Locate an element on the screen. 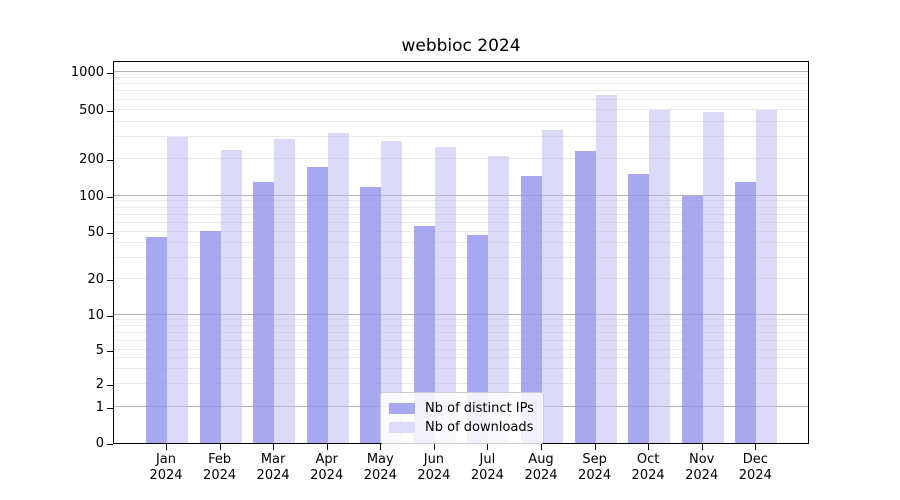  x-tick-label-dec: Dec 2024 is located at coordinates (755, 468).